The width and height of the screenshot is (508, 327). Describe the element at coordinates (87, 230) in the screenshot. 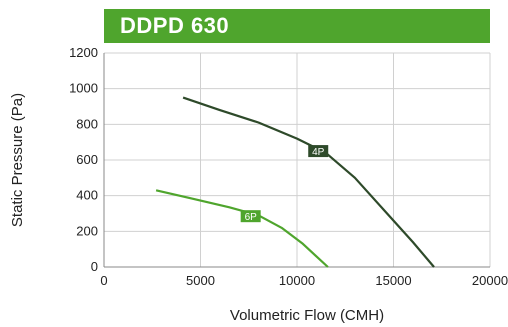

I see `y-tick-label: 200` at that location.